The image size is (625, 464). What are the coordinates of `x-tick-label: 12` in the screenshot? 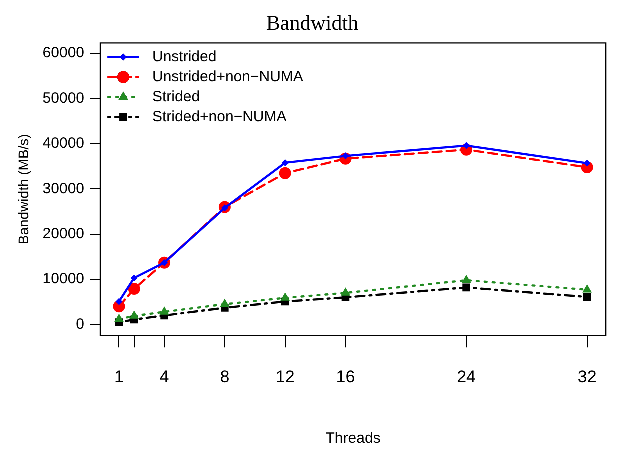 It's located at (285, 376).